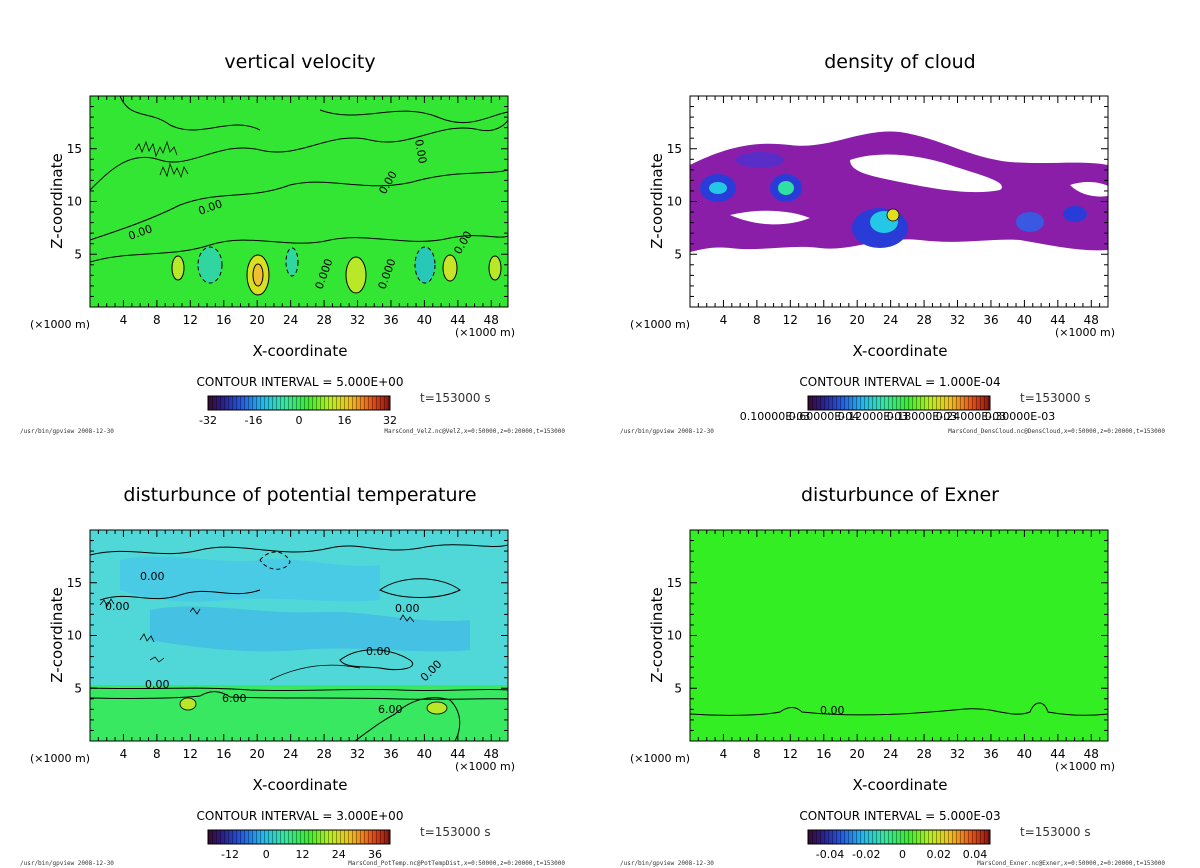  What do you see at coordinates (485, 332) in the screenshot?
I see `x-unit-right: (×1000 m)` at bounding box center [485, 332].